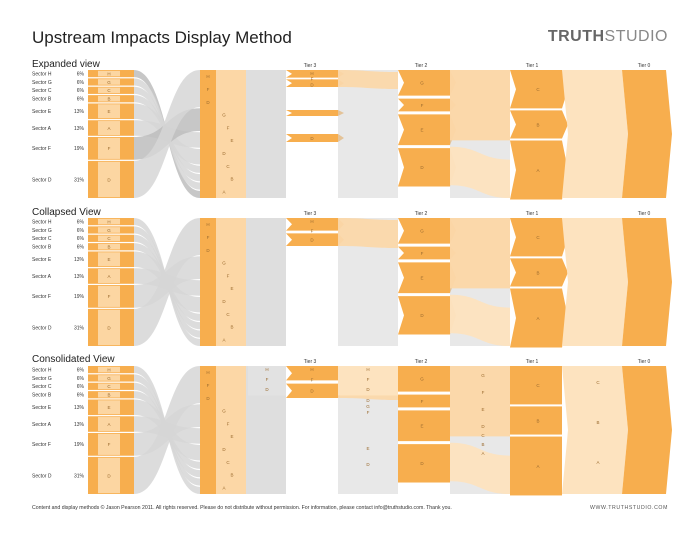 This screenshot has width=700, height=541. Describe the element at coordinates (109, 386) in the screenshot. I see `sector-code: C` at that location.